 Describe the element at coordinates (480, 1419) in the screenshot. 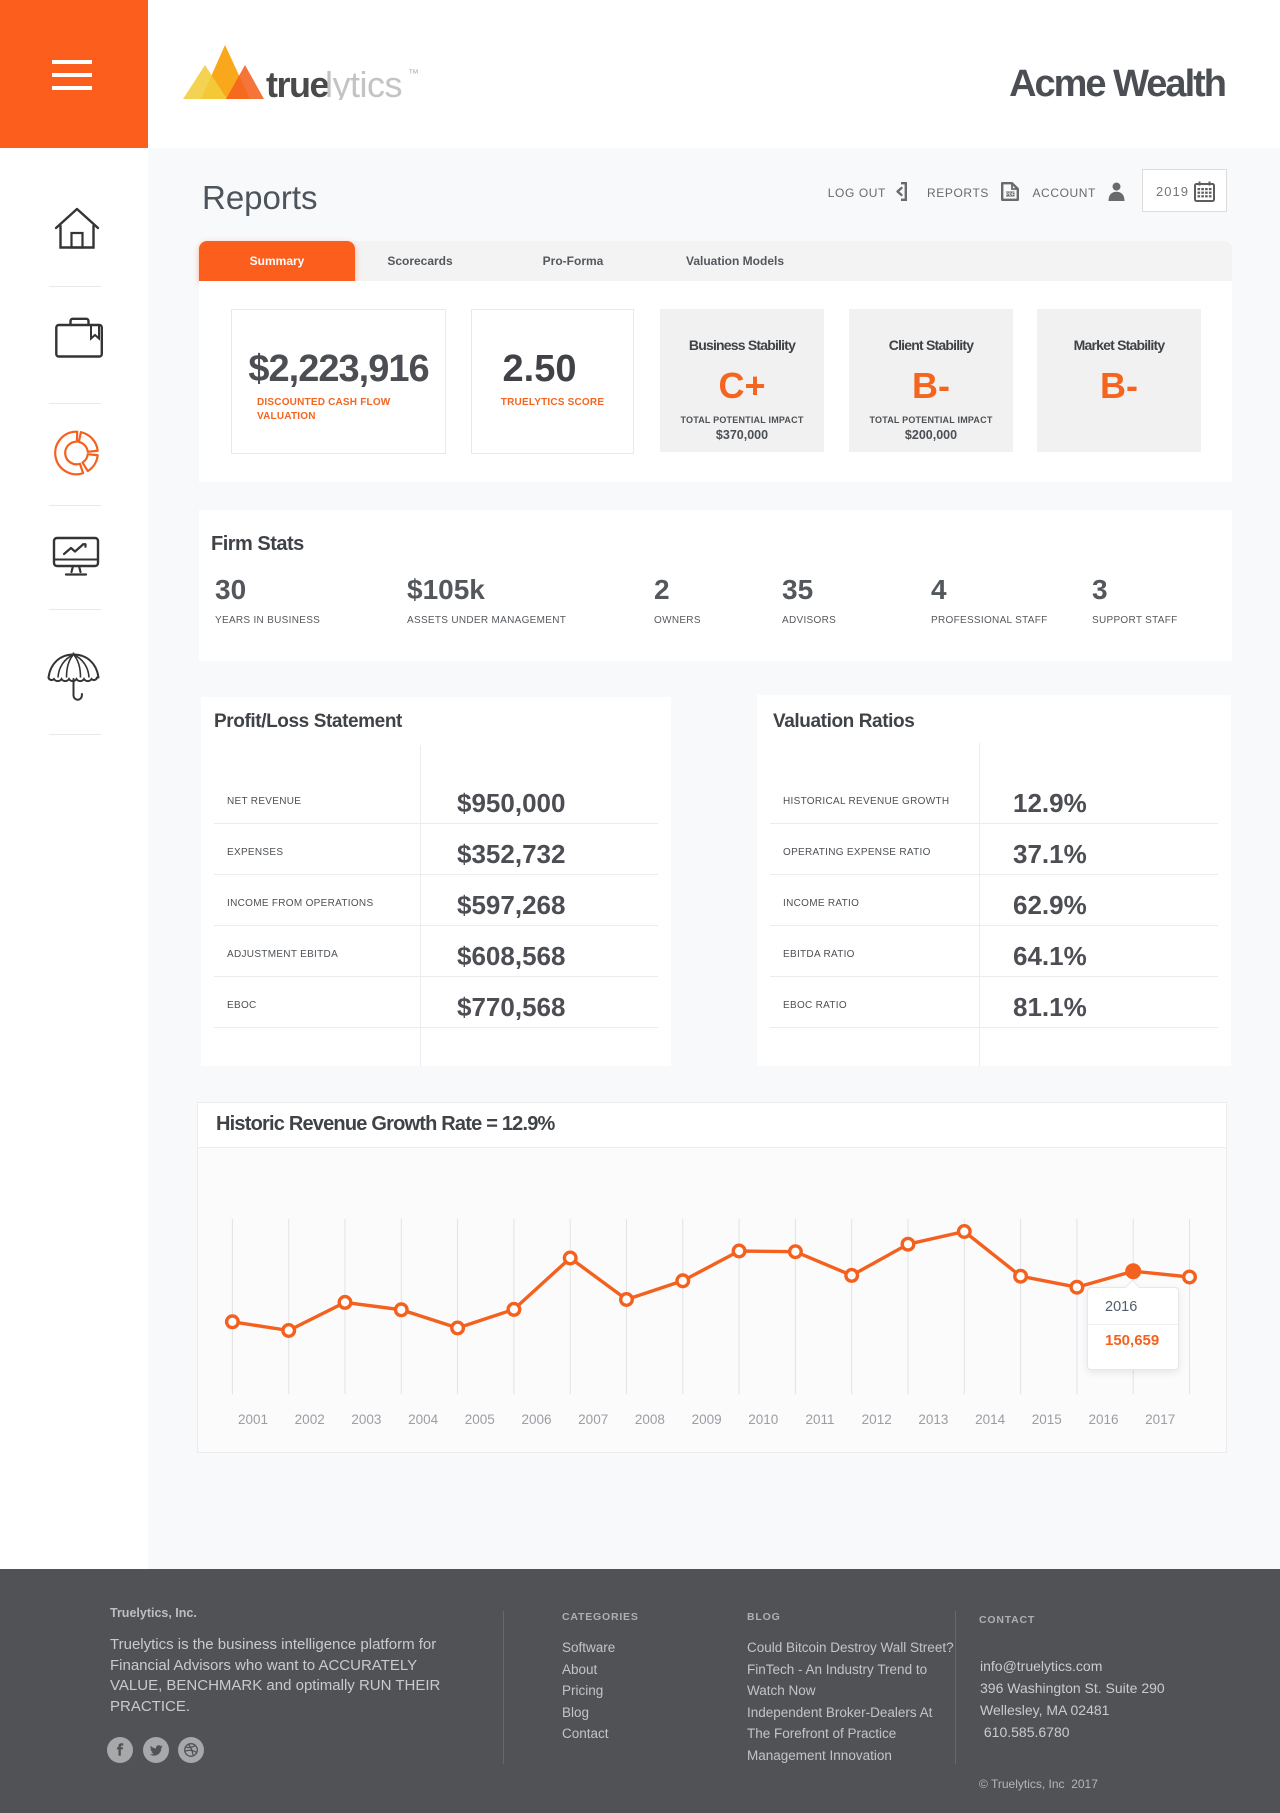

I see `svg-text: 2005` at that location.